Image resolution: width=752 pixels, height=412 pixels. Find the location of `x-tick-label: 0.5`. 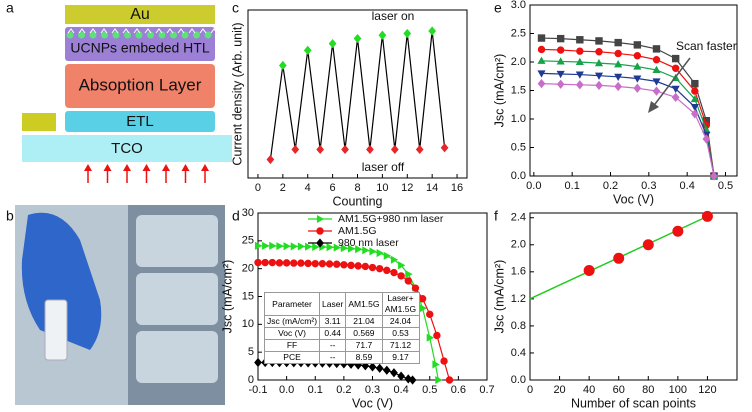

x-tick-label: 0.5 is located at coordinates (429, 390).